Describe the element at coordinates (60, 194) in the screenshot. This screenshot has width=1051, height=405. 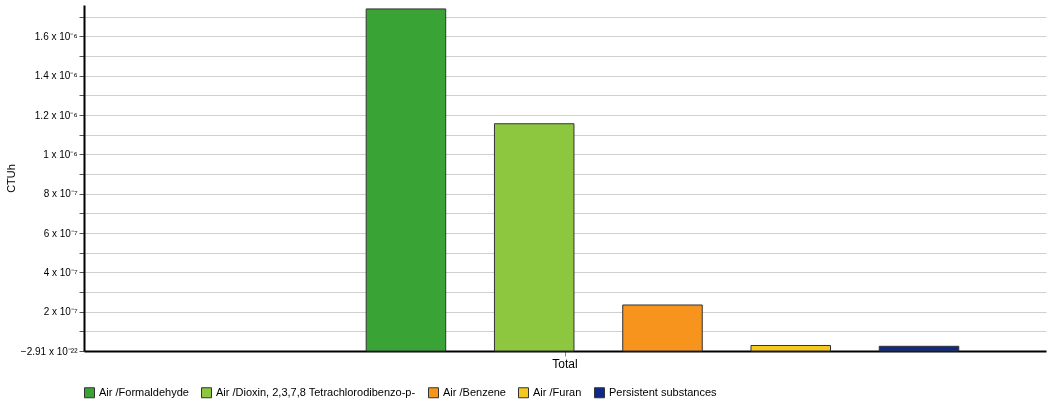
I see `y-tick-label: 8 x 10⁻⁷` at that location.